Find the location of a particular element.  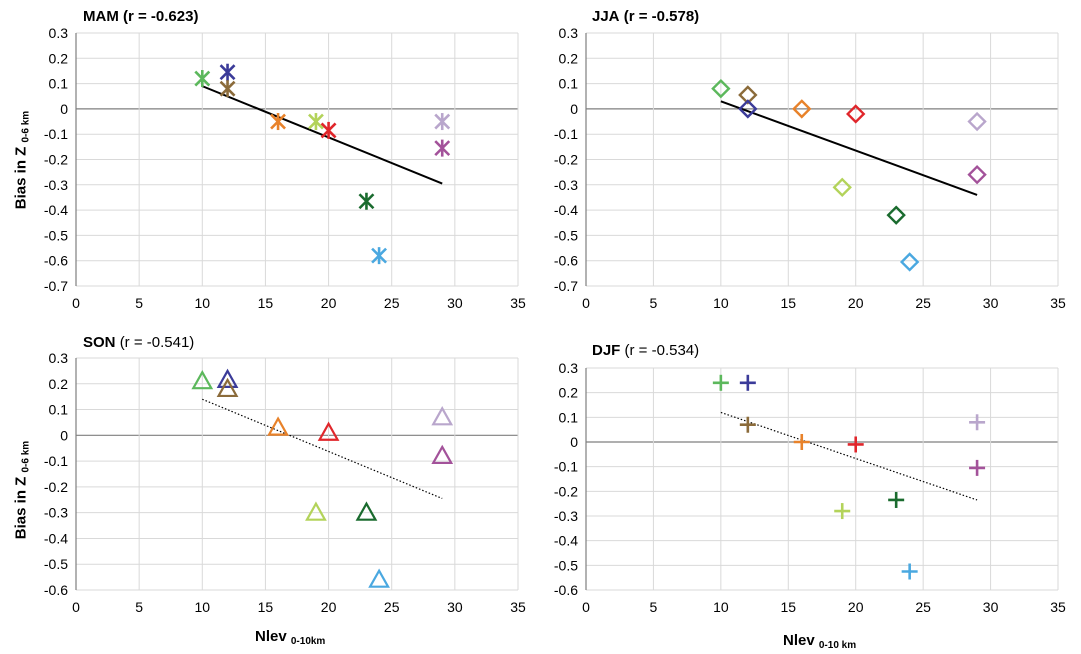

panel-title-season: DJF is located at coordinates (606, 350).